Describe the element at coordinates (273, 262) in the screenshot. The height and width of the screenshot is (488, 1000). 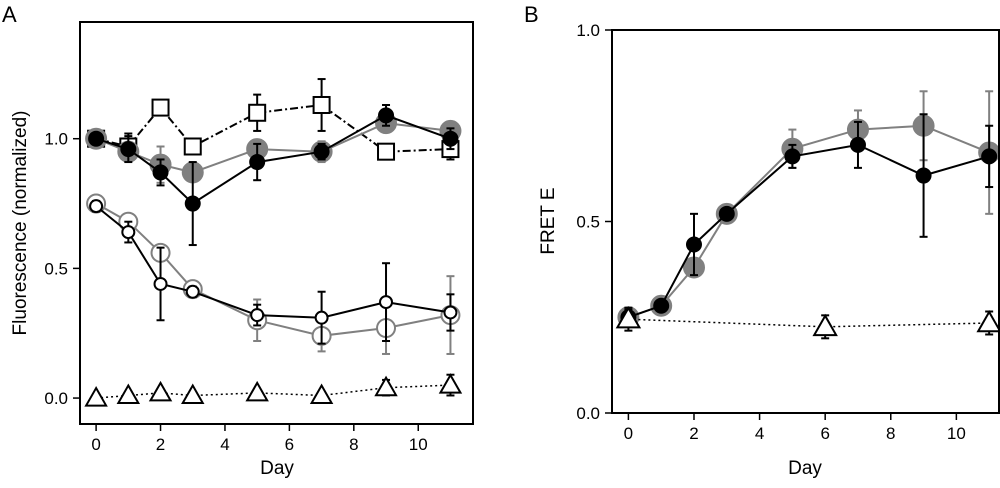
I see `panel-a-series-4-line` at that location.